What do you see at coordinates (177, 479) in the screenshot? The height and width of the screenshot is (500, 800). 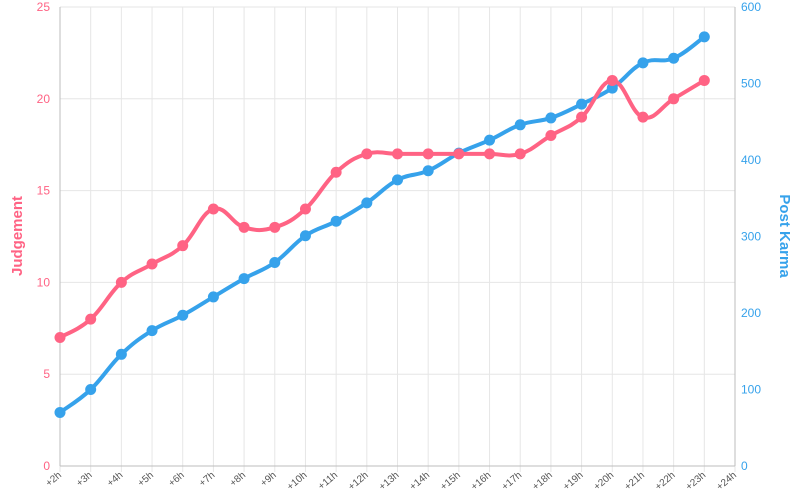 I see `x-tick-label: +6h` at bounding box center [177, 479].